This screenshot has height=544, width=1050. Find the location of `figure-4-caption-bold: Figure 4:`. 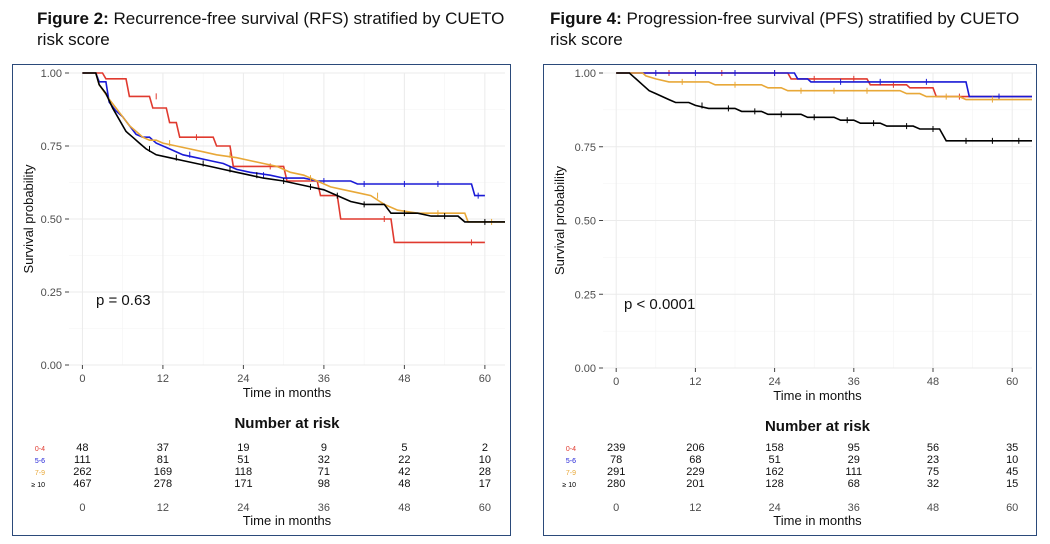

figure-4-caption-bold: Figure 4: is located at coordinates (586, 18).